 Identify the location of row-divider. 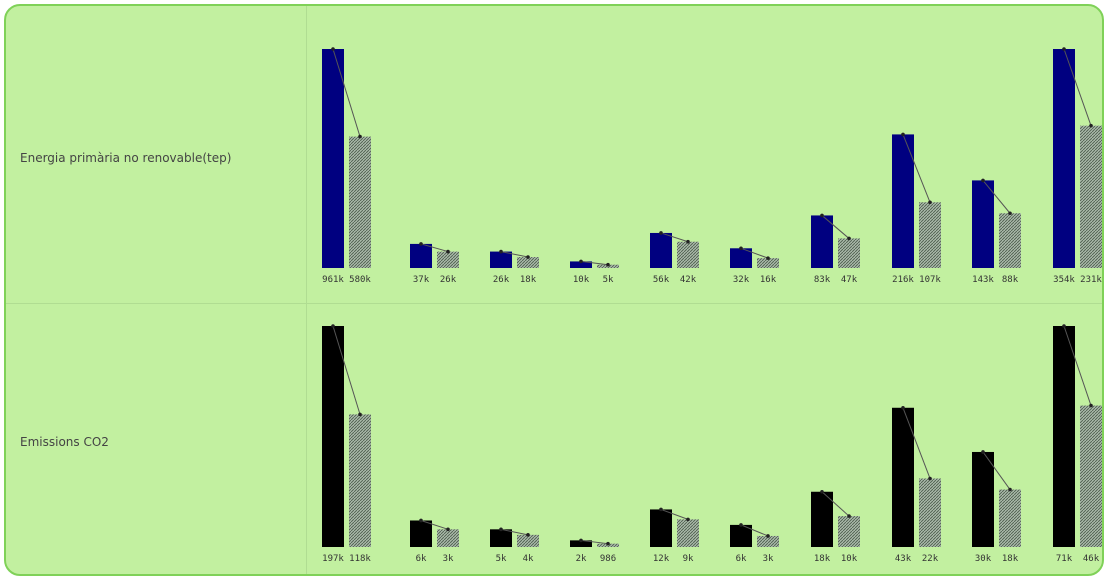
(554, 303).